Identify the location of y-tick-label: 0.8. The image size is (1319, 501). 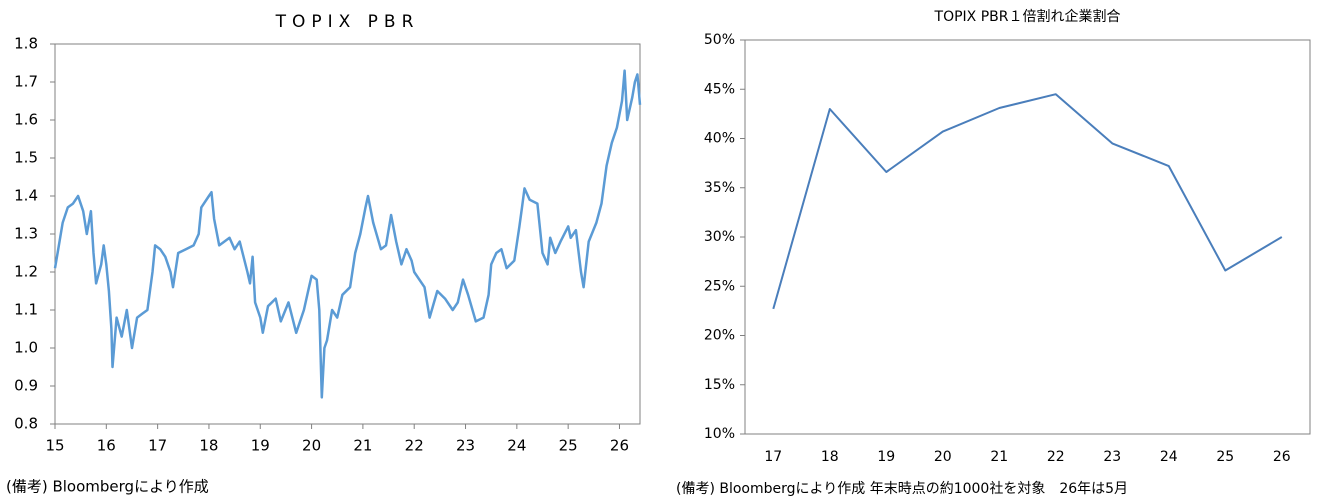
(26, 424).